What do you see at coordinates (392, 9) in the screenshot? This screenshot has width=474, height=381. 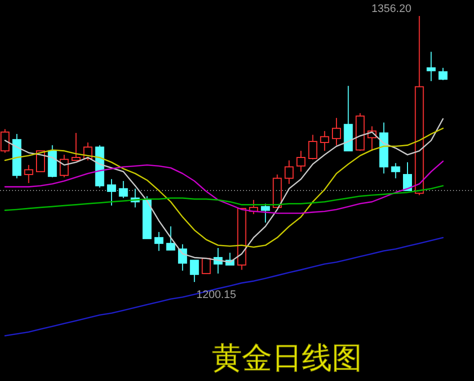 I see `text: 1356.20` at bounding box center [392, 9].